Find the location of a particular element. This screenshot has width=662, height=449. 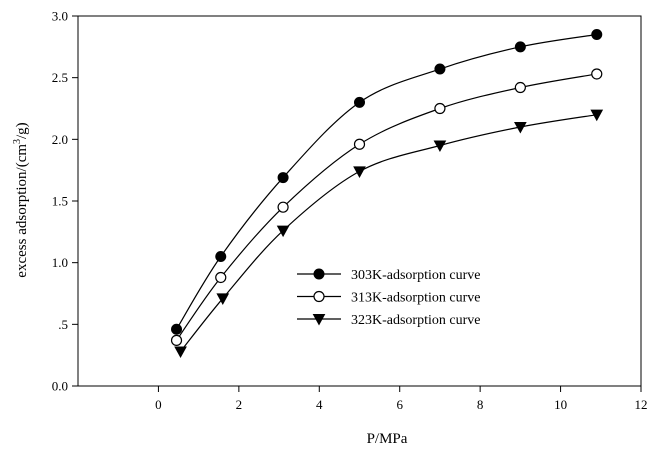

y-tick-label: 1.0 is located at coordinates (60, 262).